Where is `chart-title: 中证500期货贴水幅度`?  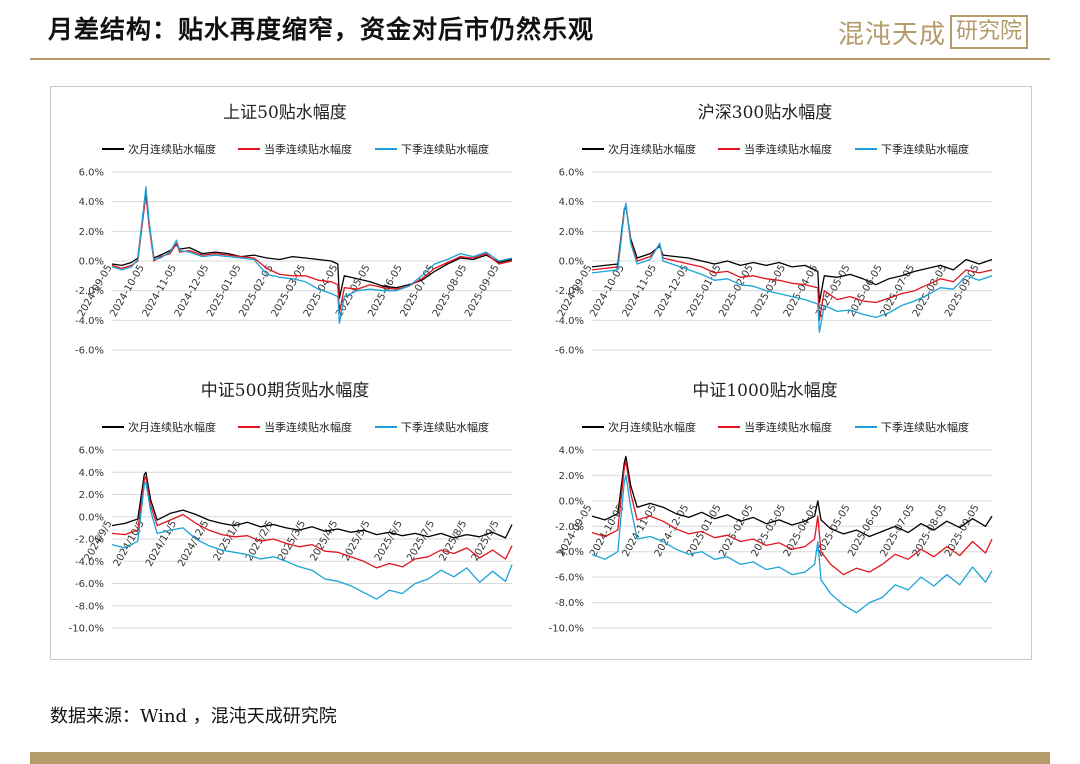
chart-title: 中证500期货贴水幅度 is located at coordinates (285, 391).